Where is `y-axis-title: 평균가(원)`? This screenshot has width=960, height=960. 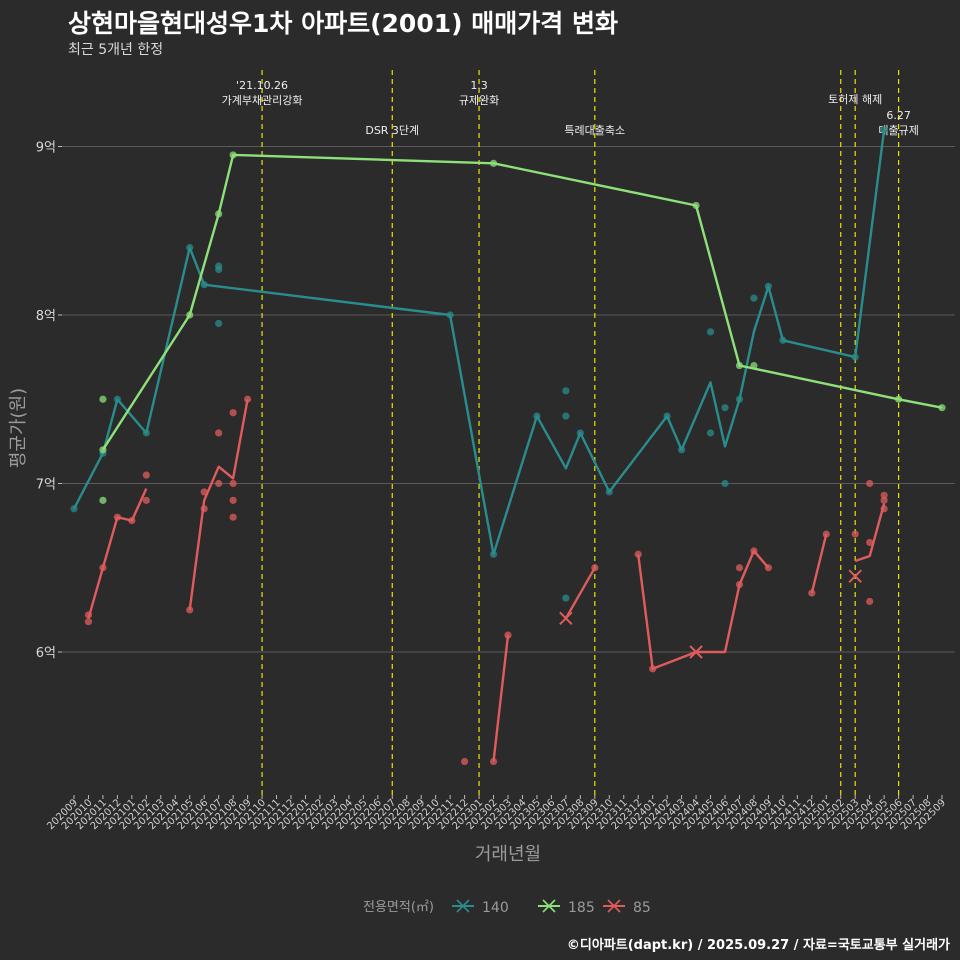 y-axis-title: 평균가(원) is located at coordinates (18, 428).